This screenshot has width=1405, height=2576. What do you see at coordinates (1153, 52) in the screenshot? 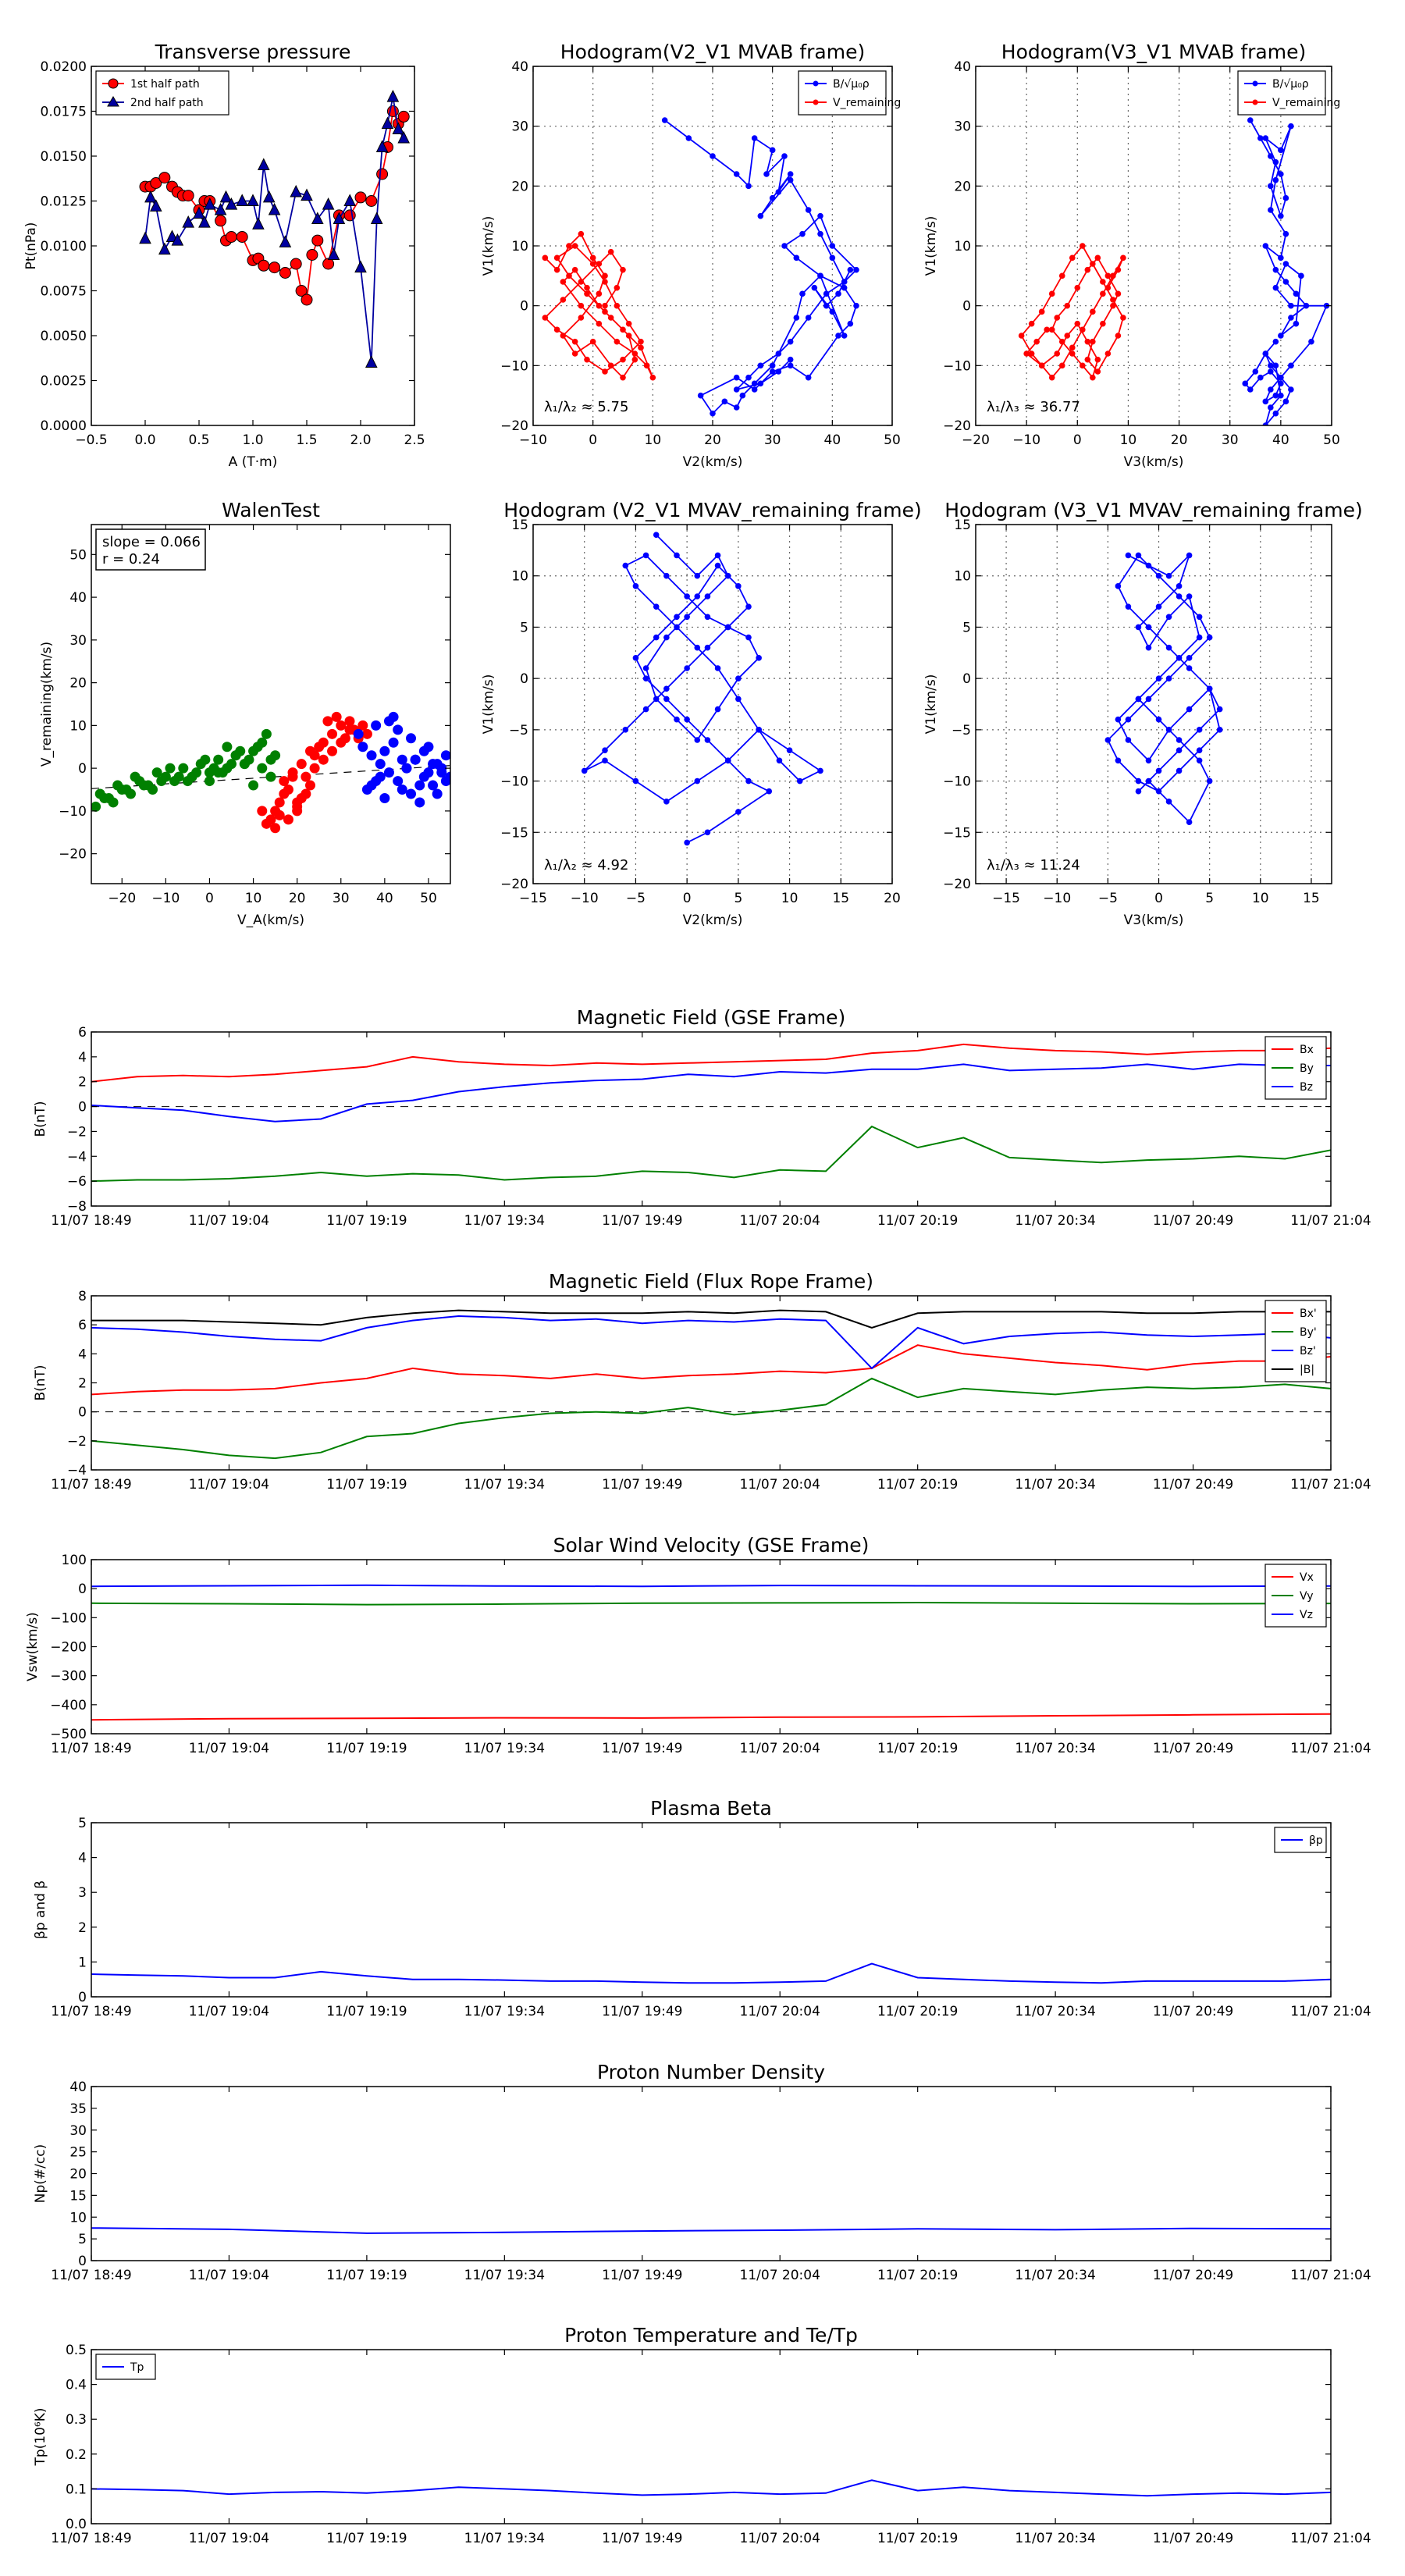
I see `panel-title: Hodogram(V3_V1 MVAB frame)` at bounding box center [1153, 52].